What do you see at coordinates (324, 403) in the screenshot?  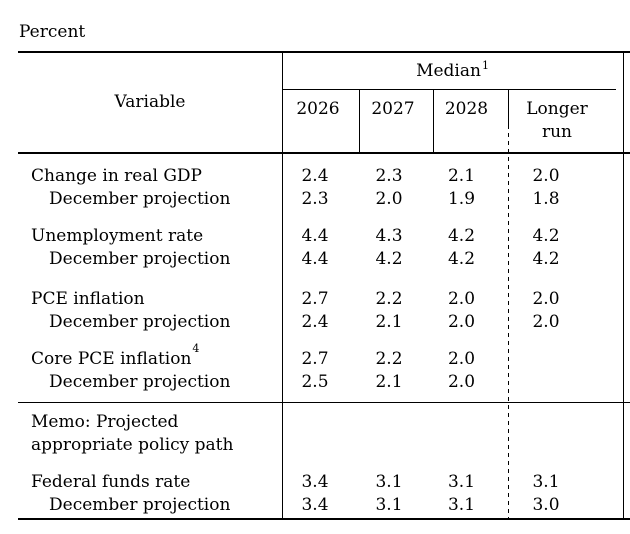 I see `memo-section-separator` at bounding box center [324, 403].